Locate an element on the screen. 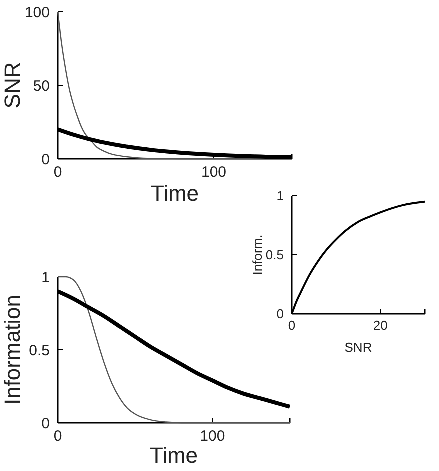 The image size is (439, 471). x-axis-title: SNR is located at coordinates (358, 347).